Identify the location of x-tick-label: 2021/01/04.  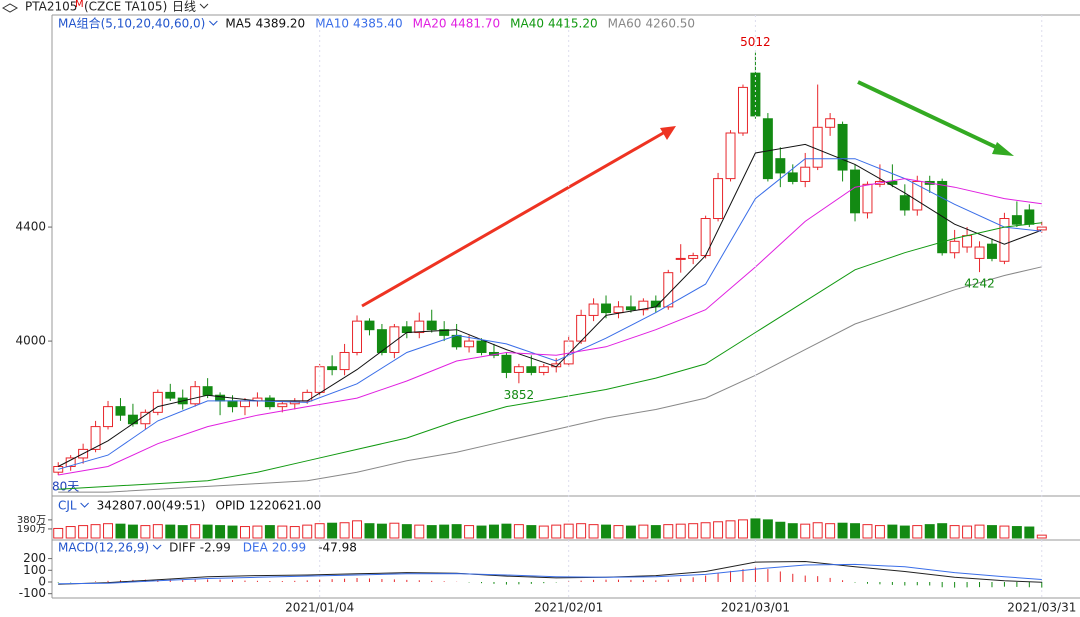
(319, 608).